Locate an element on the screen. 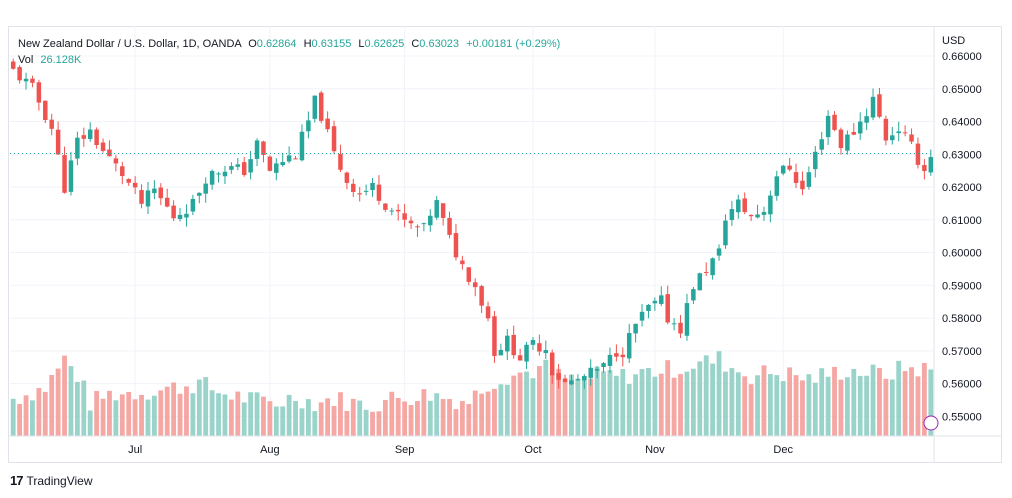  y-tick-label: 0.55000 is located at coordinates (962, 417).